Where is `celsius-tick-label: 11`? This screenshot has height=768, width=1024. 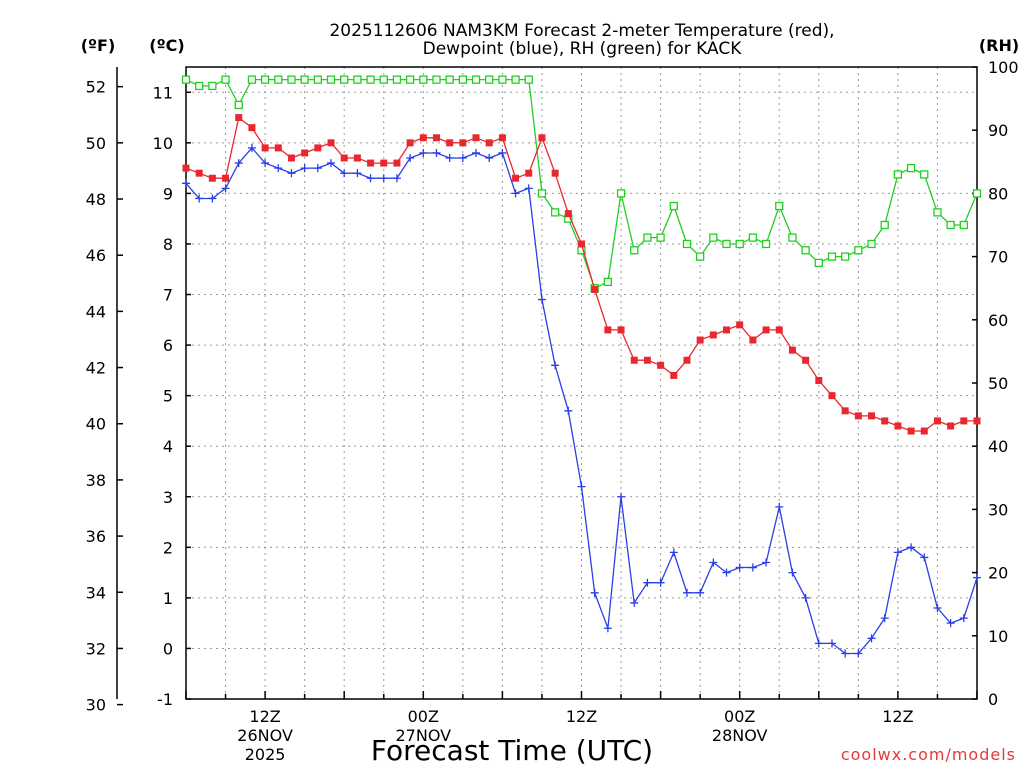
celsius-tick-label: 11 is located at coordinates (163, 92).